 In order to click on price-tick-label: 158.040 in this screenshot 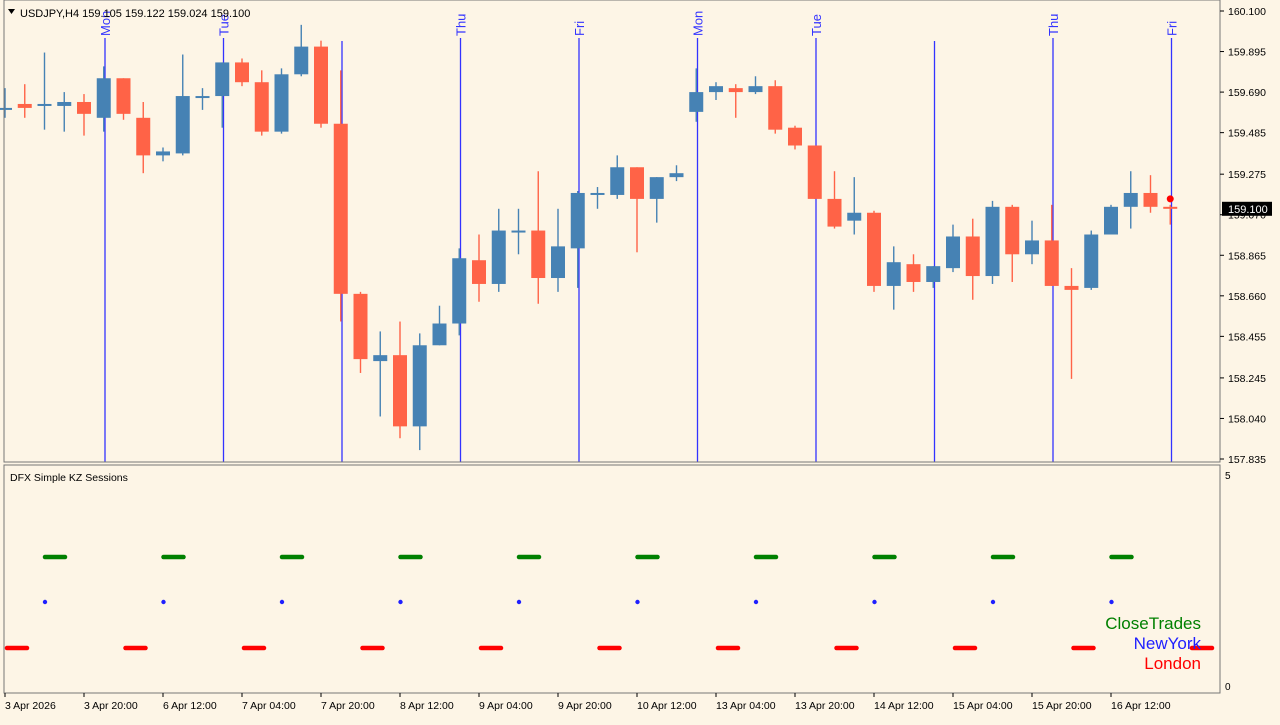, I will do `click(1247, 419)`.